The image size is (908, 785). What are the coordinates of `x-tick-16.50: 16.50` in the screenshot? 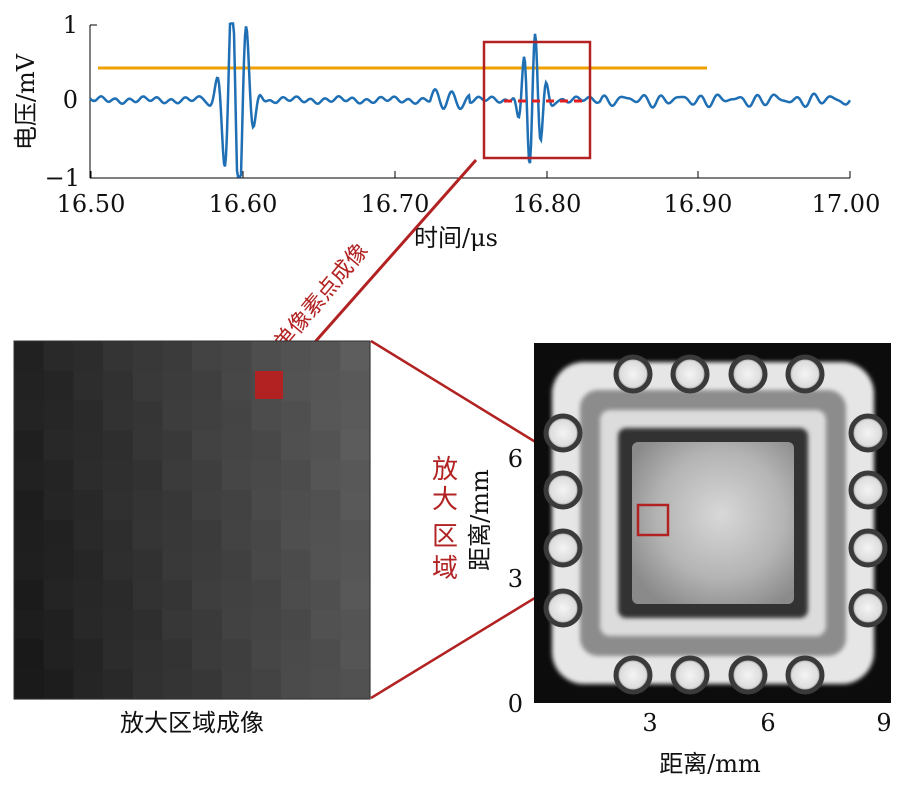 It's located at (91, 204).